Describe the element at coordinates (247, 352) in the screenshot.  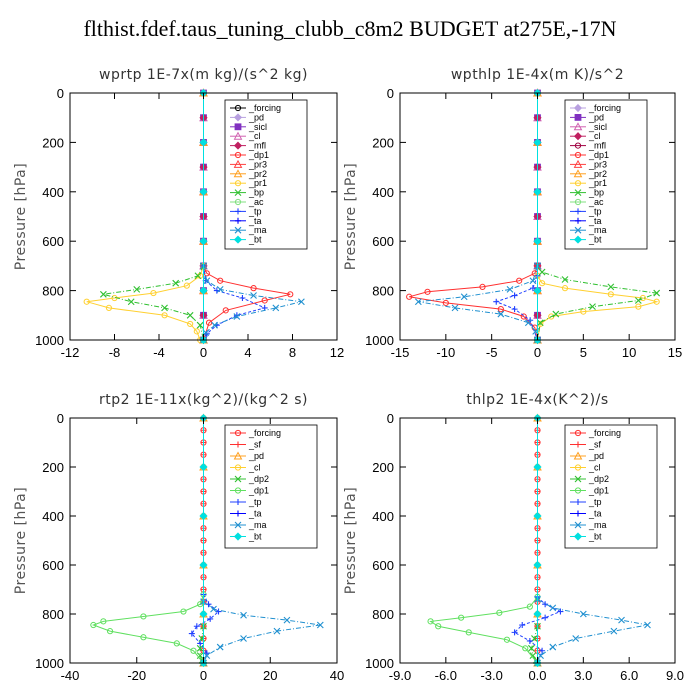
I see `x-tick-label: 4` at that location.